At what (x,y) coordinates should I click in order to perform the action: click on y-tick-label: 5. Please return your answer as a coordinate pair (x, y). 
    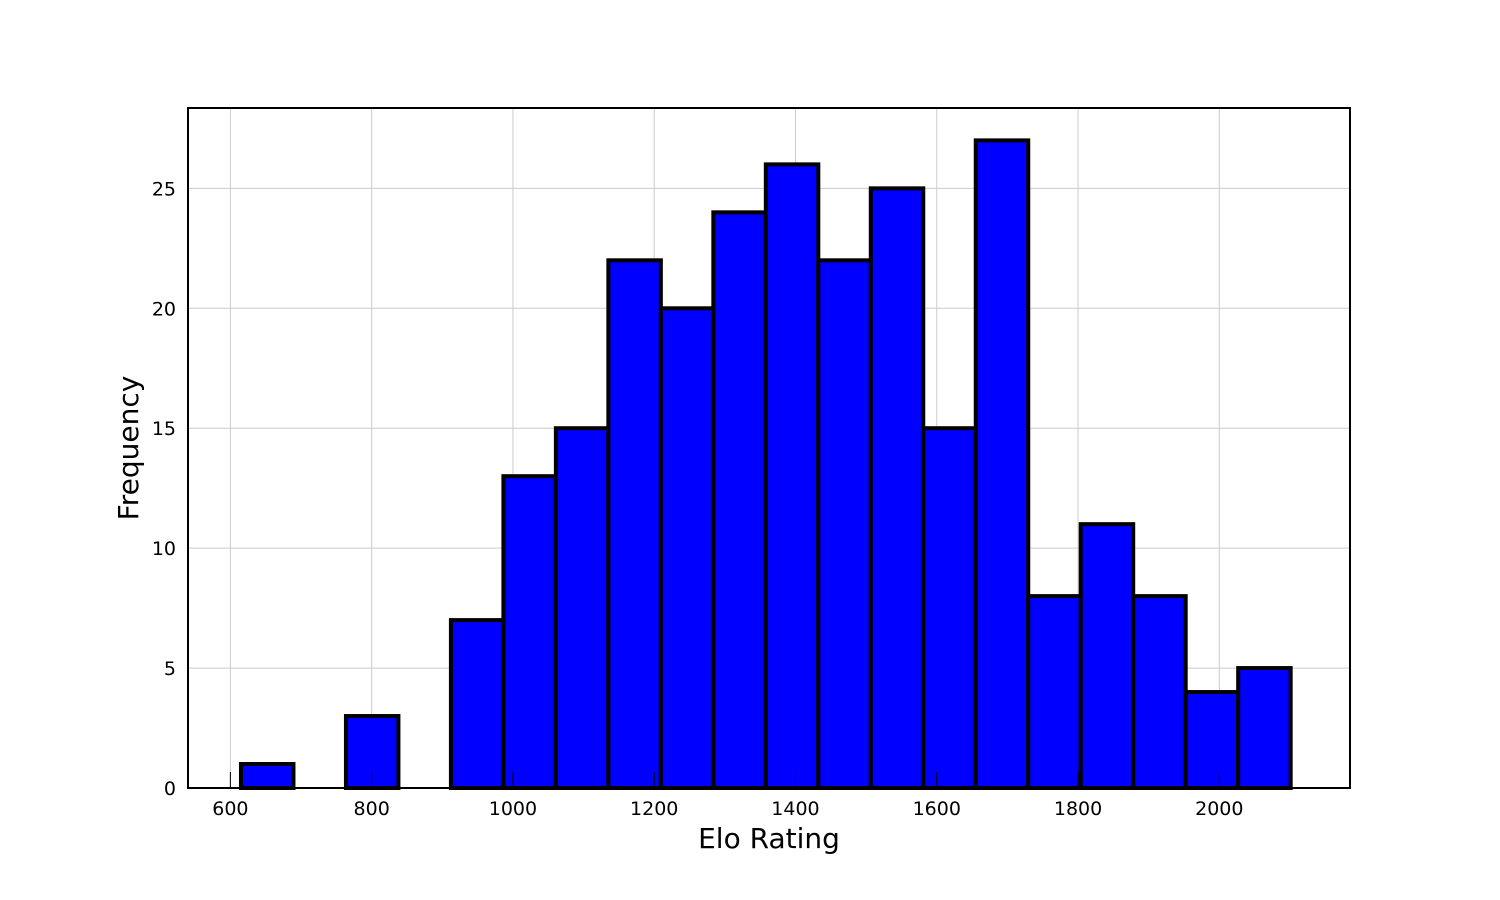
    Looking at the image, I should click on (170, 669).